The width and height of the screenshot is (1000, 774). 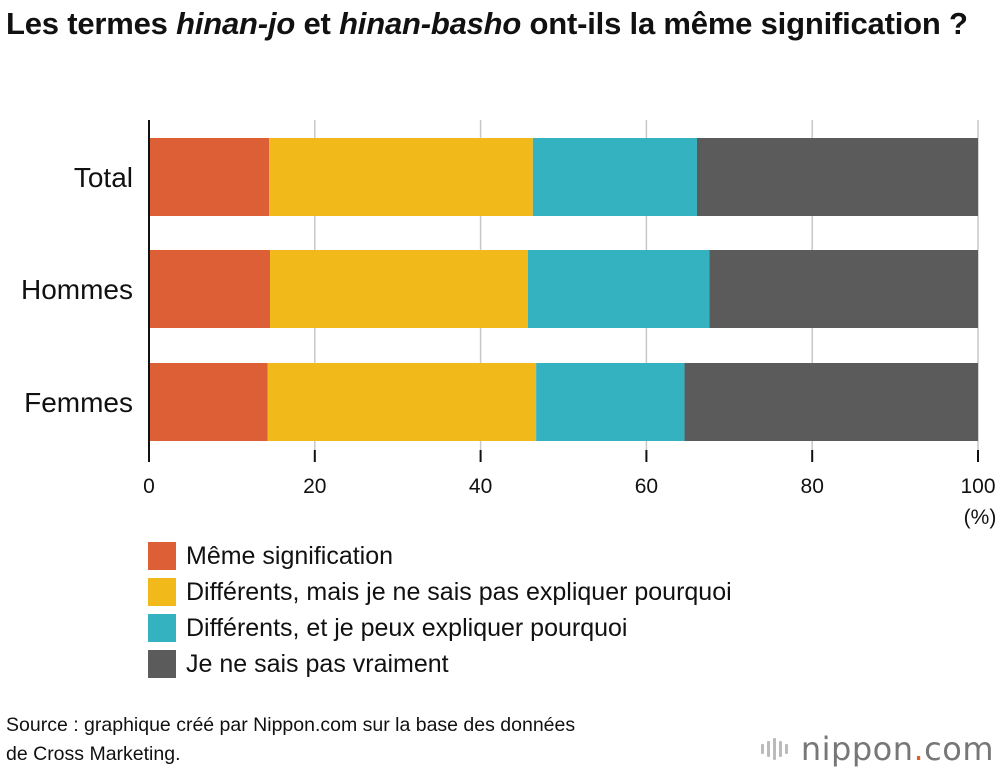 What do you see at coordinates (149, 486) in the screenshot?
I see `x-tick-label: 0` at bounding box center [149, 486].